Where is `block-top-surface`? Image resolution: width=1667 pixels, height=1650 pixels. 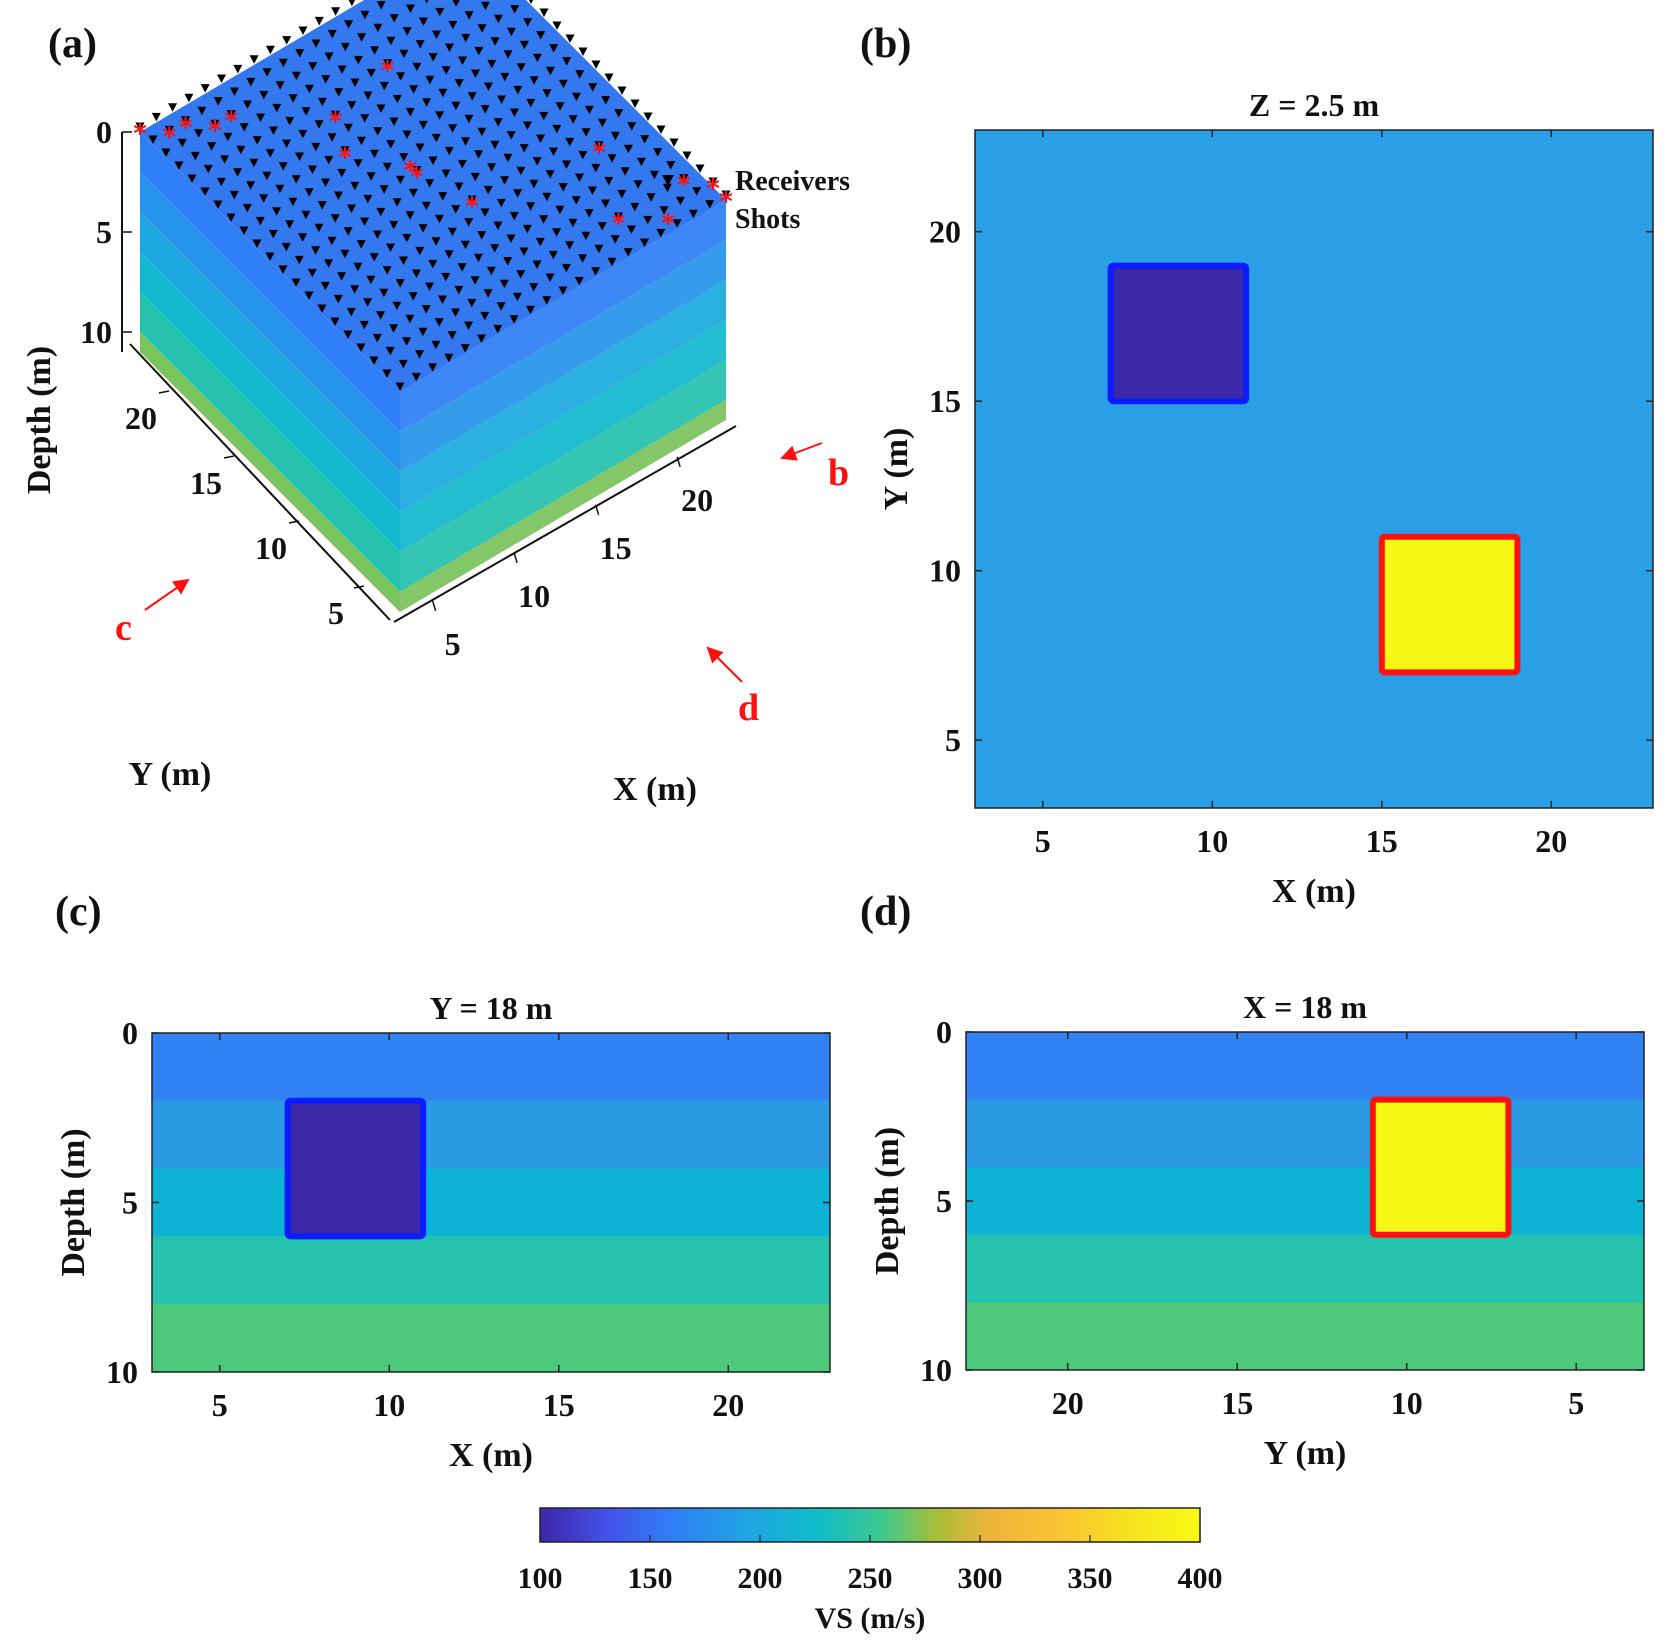 block-top-surface is located at coordinates (433, 196).